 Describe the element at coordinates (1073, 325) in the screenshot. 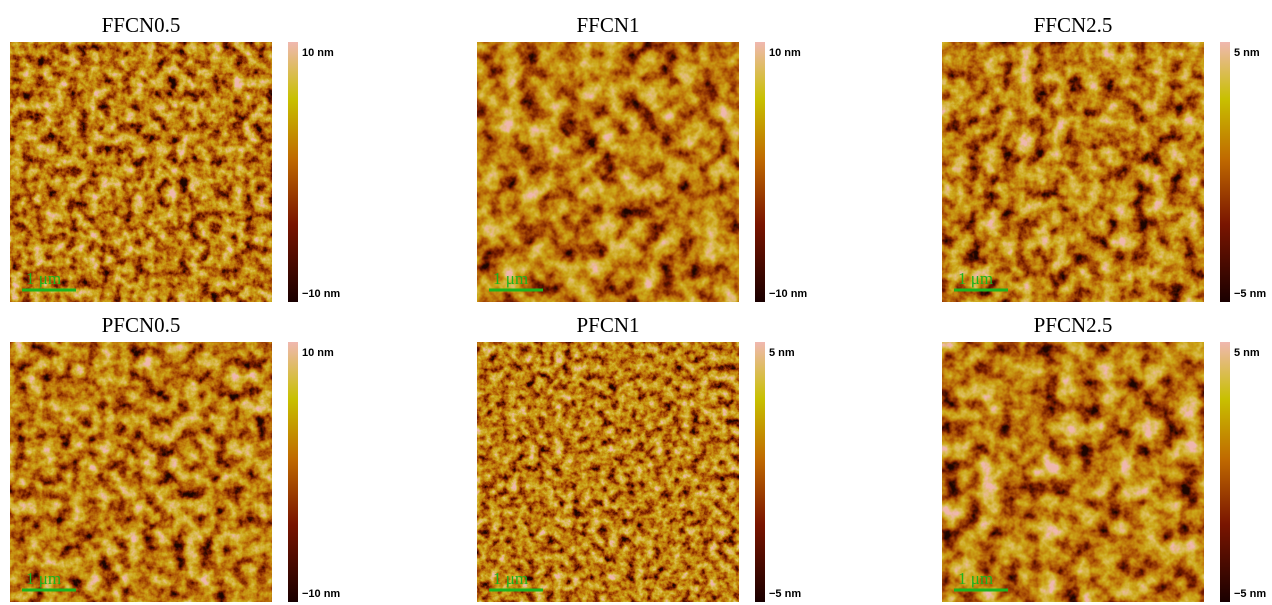

I see `panel-title: PFCN2.5` at that location.